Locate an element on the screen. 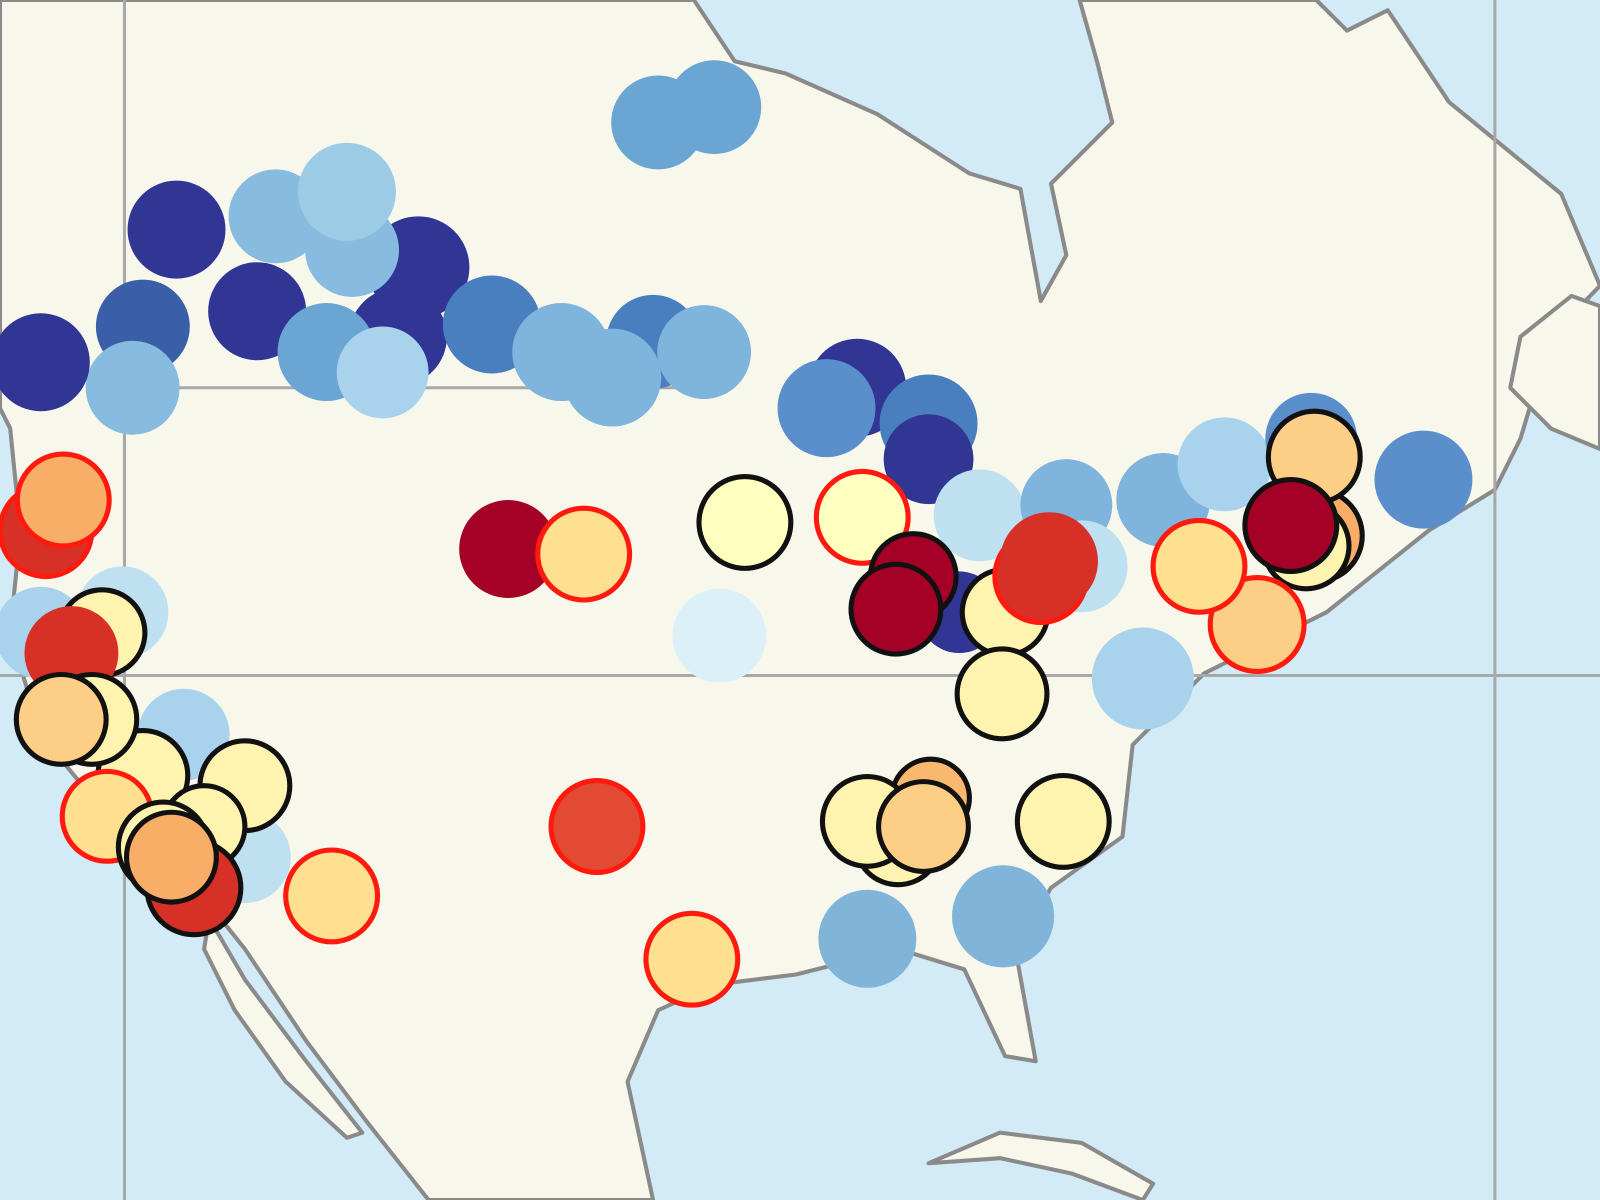 This screenshot has width=1600, height=1200. baja is located at coordinates (283, 1028).